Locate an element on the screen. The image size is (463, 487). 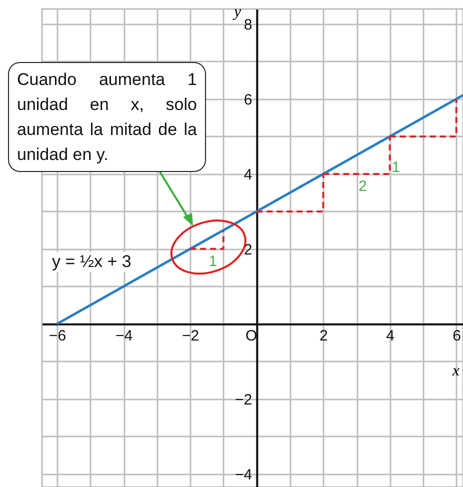
y-tick-label: 4 is located at coordinates (248, 175).